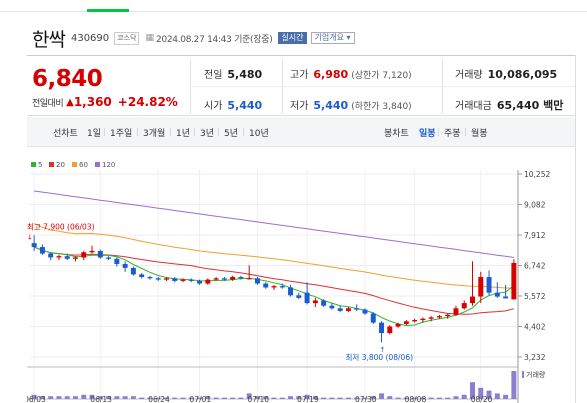 The image size is (587, 403). Describe the element at coordinates (231, 134) in the screenshot. I see `period-5y: 5년` at that location.